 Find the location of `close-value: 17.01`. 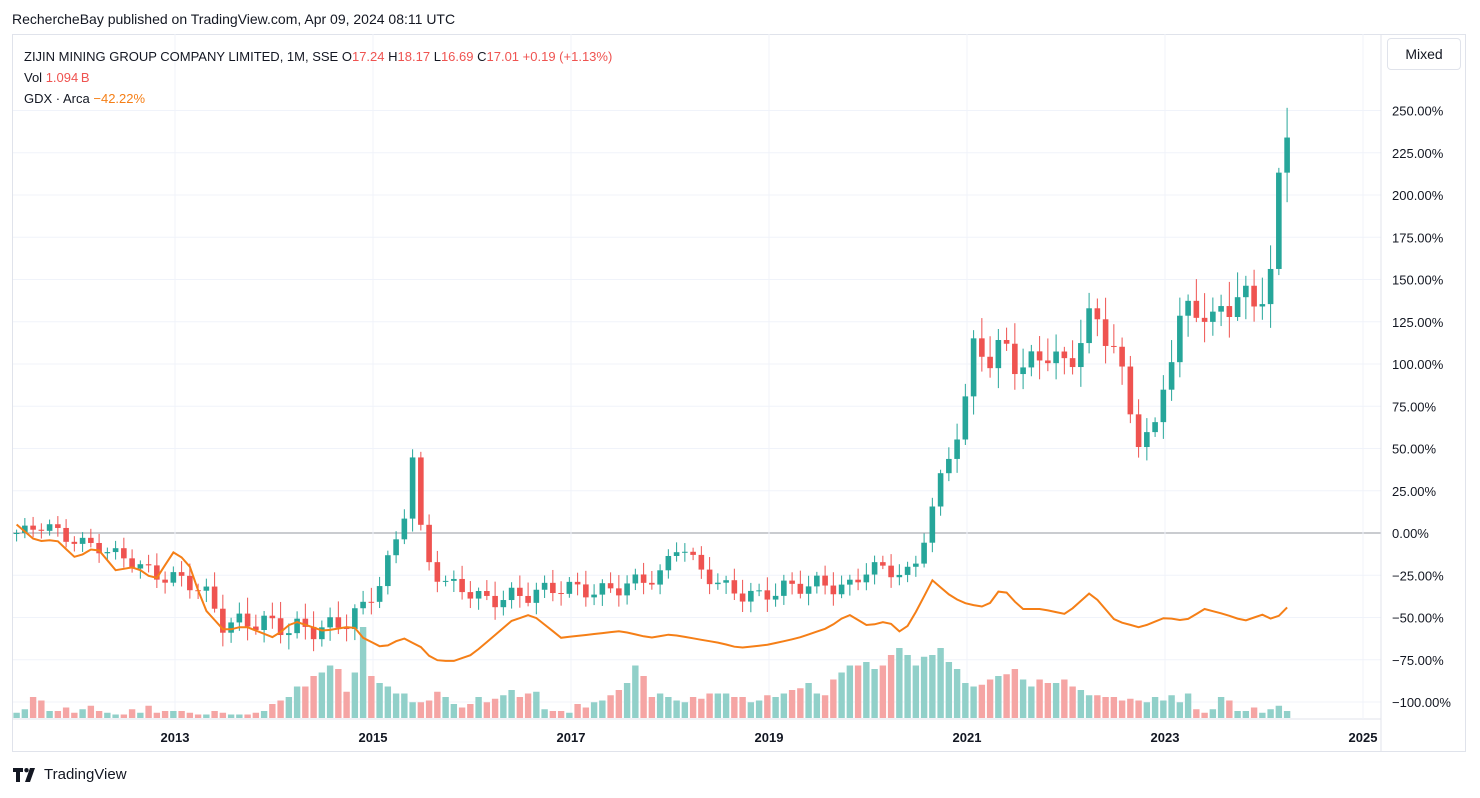

close-value: 17.01 is located at coordinates (503, 56).